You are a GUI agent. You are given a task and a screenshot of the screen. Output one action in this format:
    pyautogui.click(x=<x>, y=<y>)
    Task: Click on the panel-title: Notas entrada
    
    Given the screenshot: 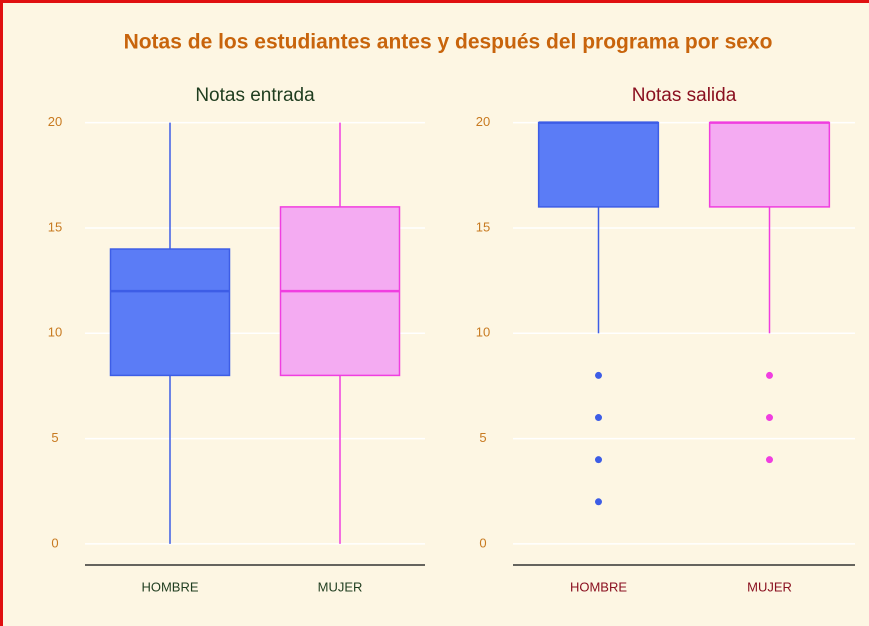 What is the action you would take?
    pyautogui.click(x=255, y=95)
    